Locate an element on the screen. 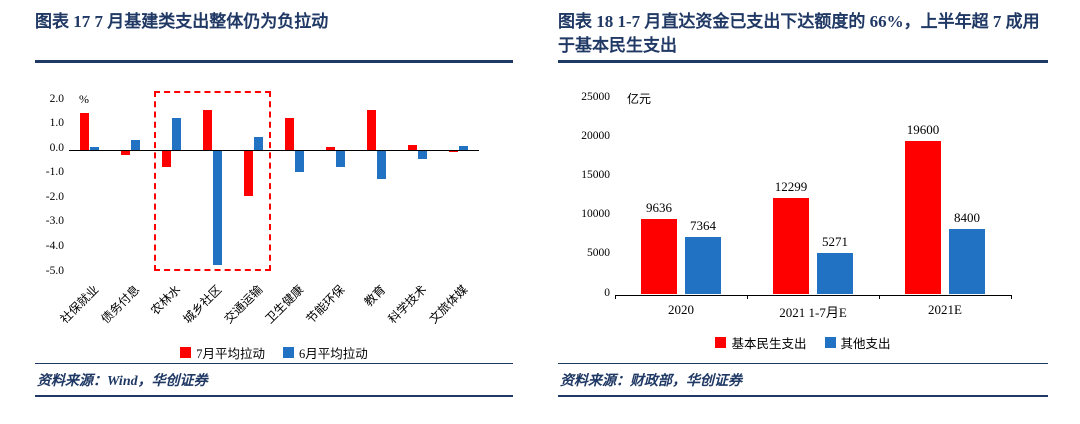 Image resolution: width=1080 pixels, height=424 pixels. figure-17-source: 资料来源：Wind，华创证券 is located at coordinates (122, 381).